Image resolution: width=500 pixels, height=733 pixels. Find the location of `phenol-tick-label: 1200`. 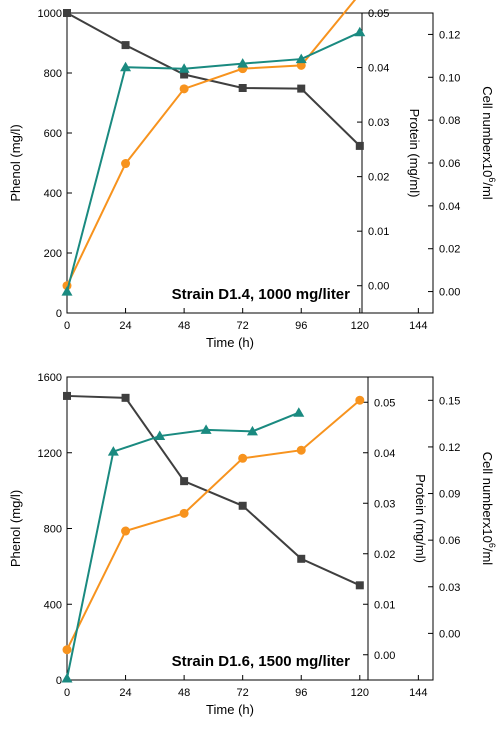

phenol-tick-label: 1200 is located at coordinates (50, 454).